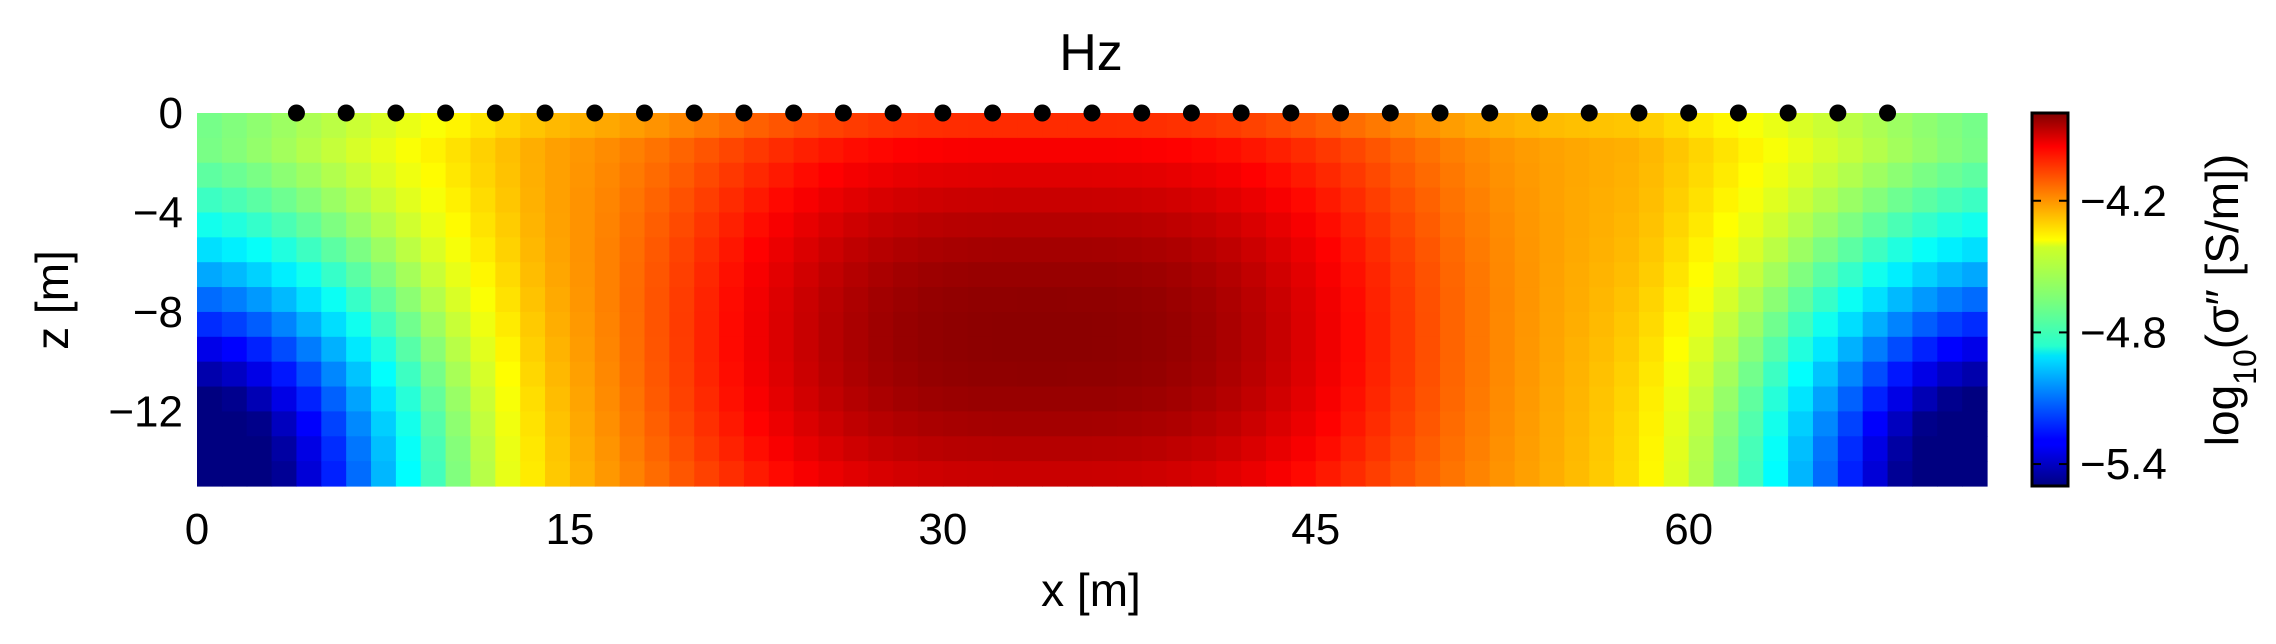  I want to click on chart-title: Hz, so click(1091, 53).